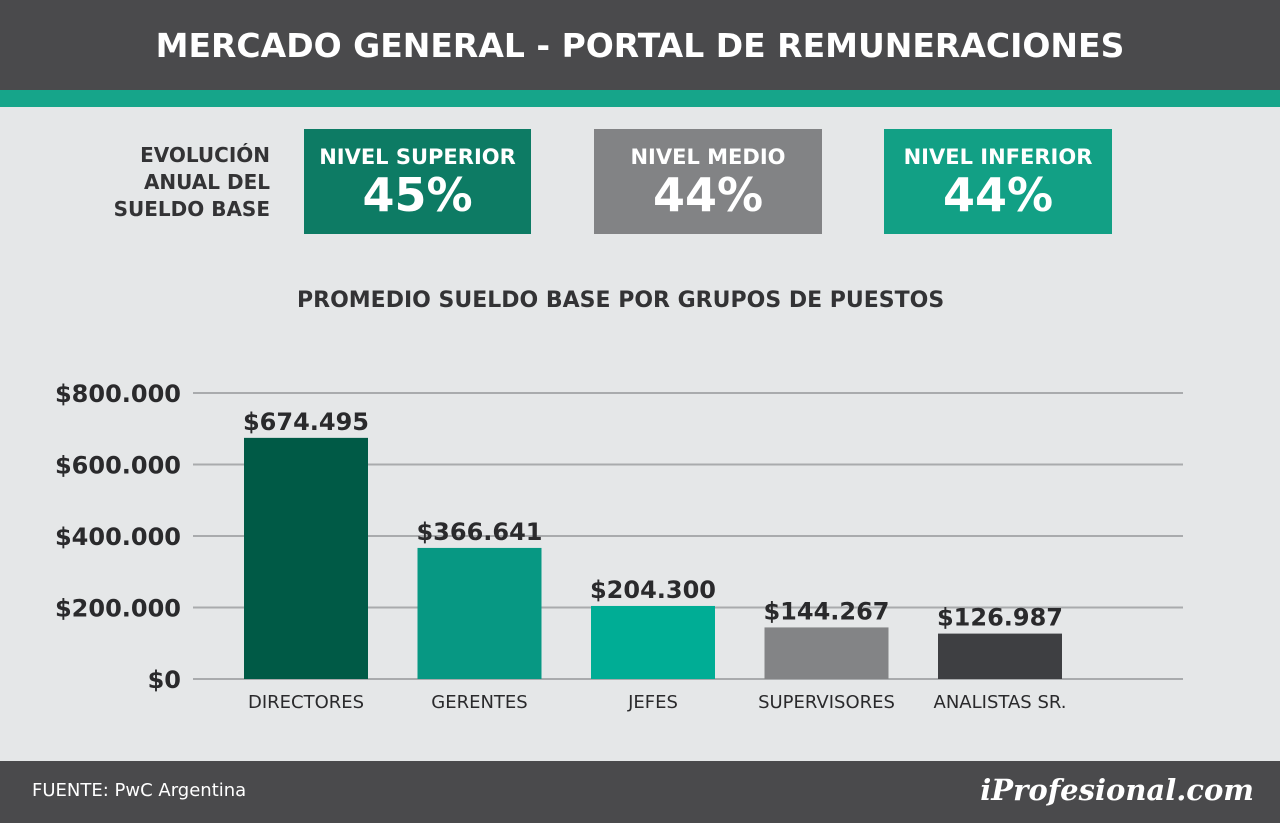 Image resolution: width=1280 pixels, height=823 pixels. I want to click on kpi-label: NIVEL SUPERIOR, so click(417, 156).